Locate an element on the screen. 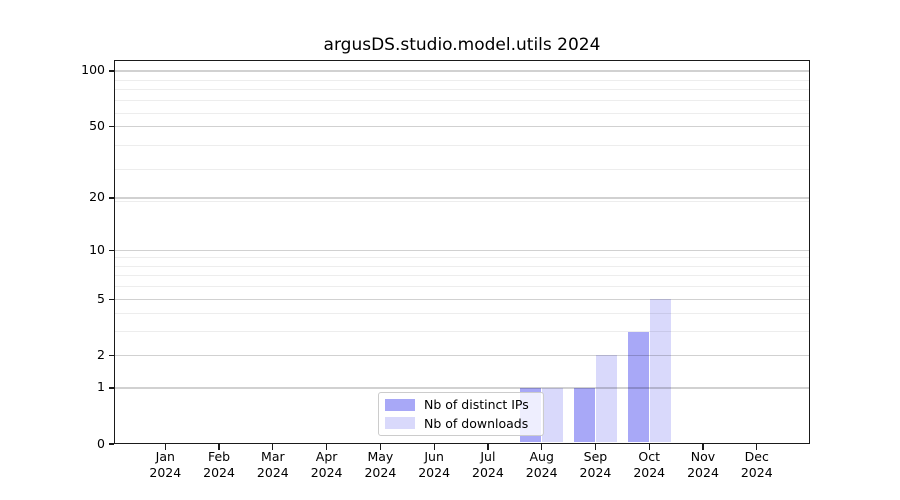 The image size is (900, 500). x-tick-label-may: May 2024 is located at coordinates (380, 465).